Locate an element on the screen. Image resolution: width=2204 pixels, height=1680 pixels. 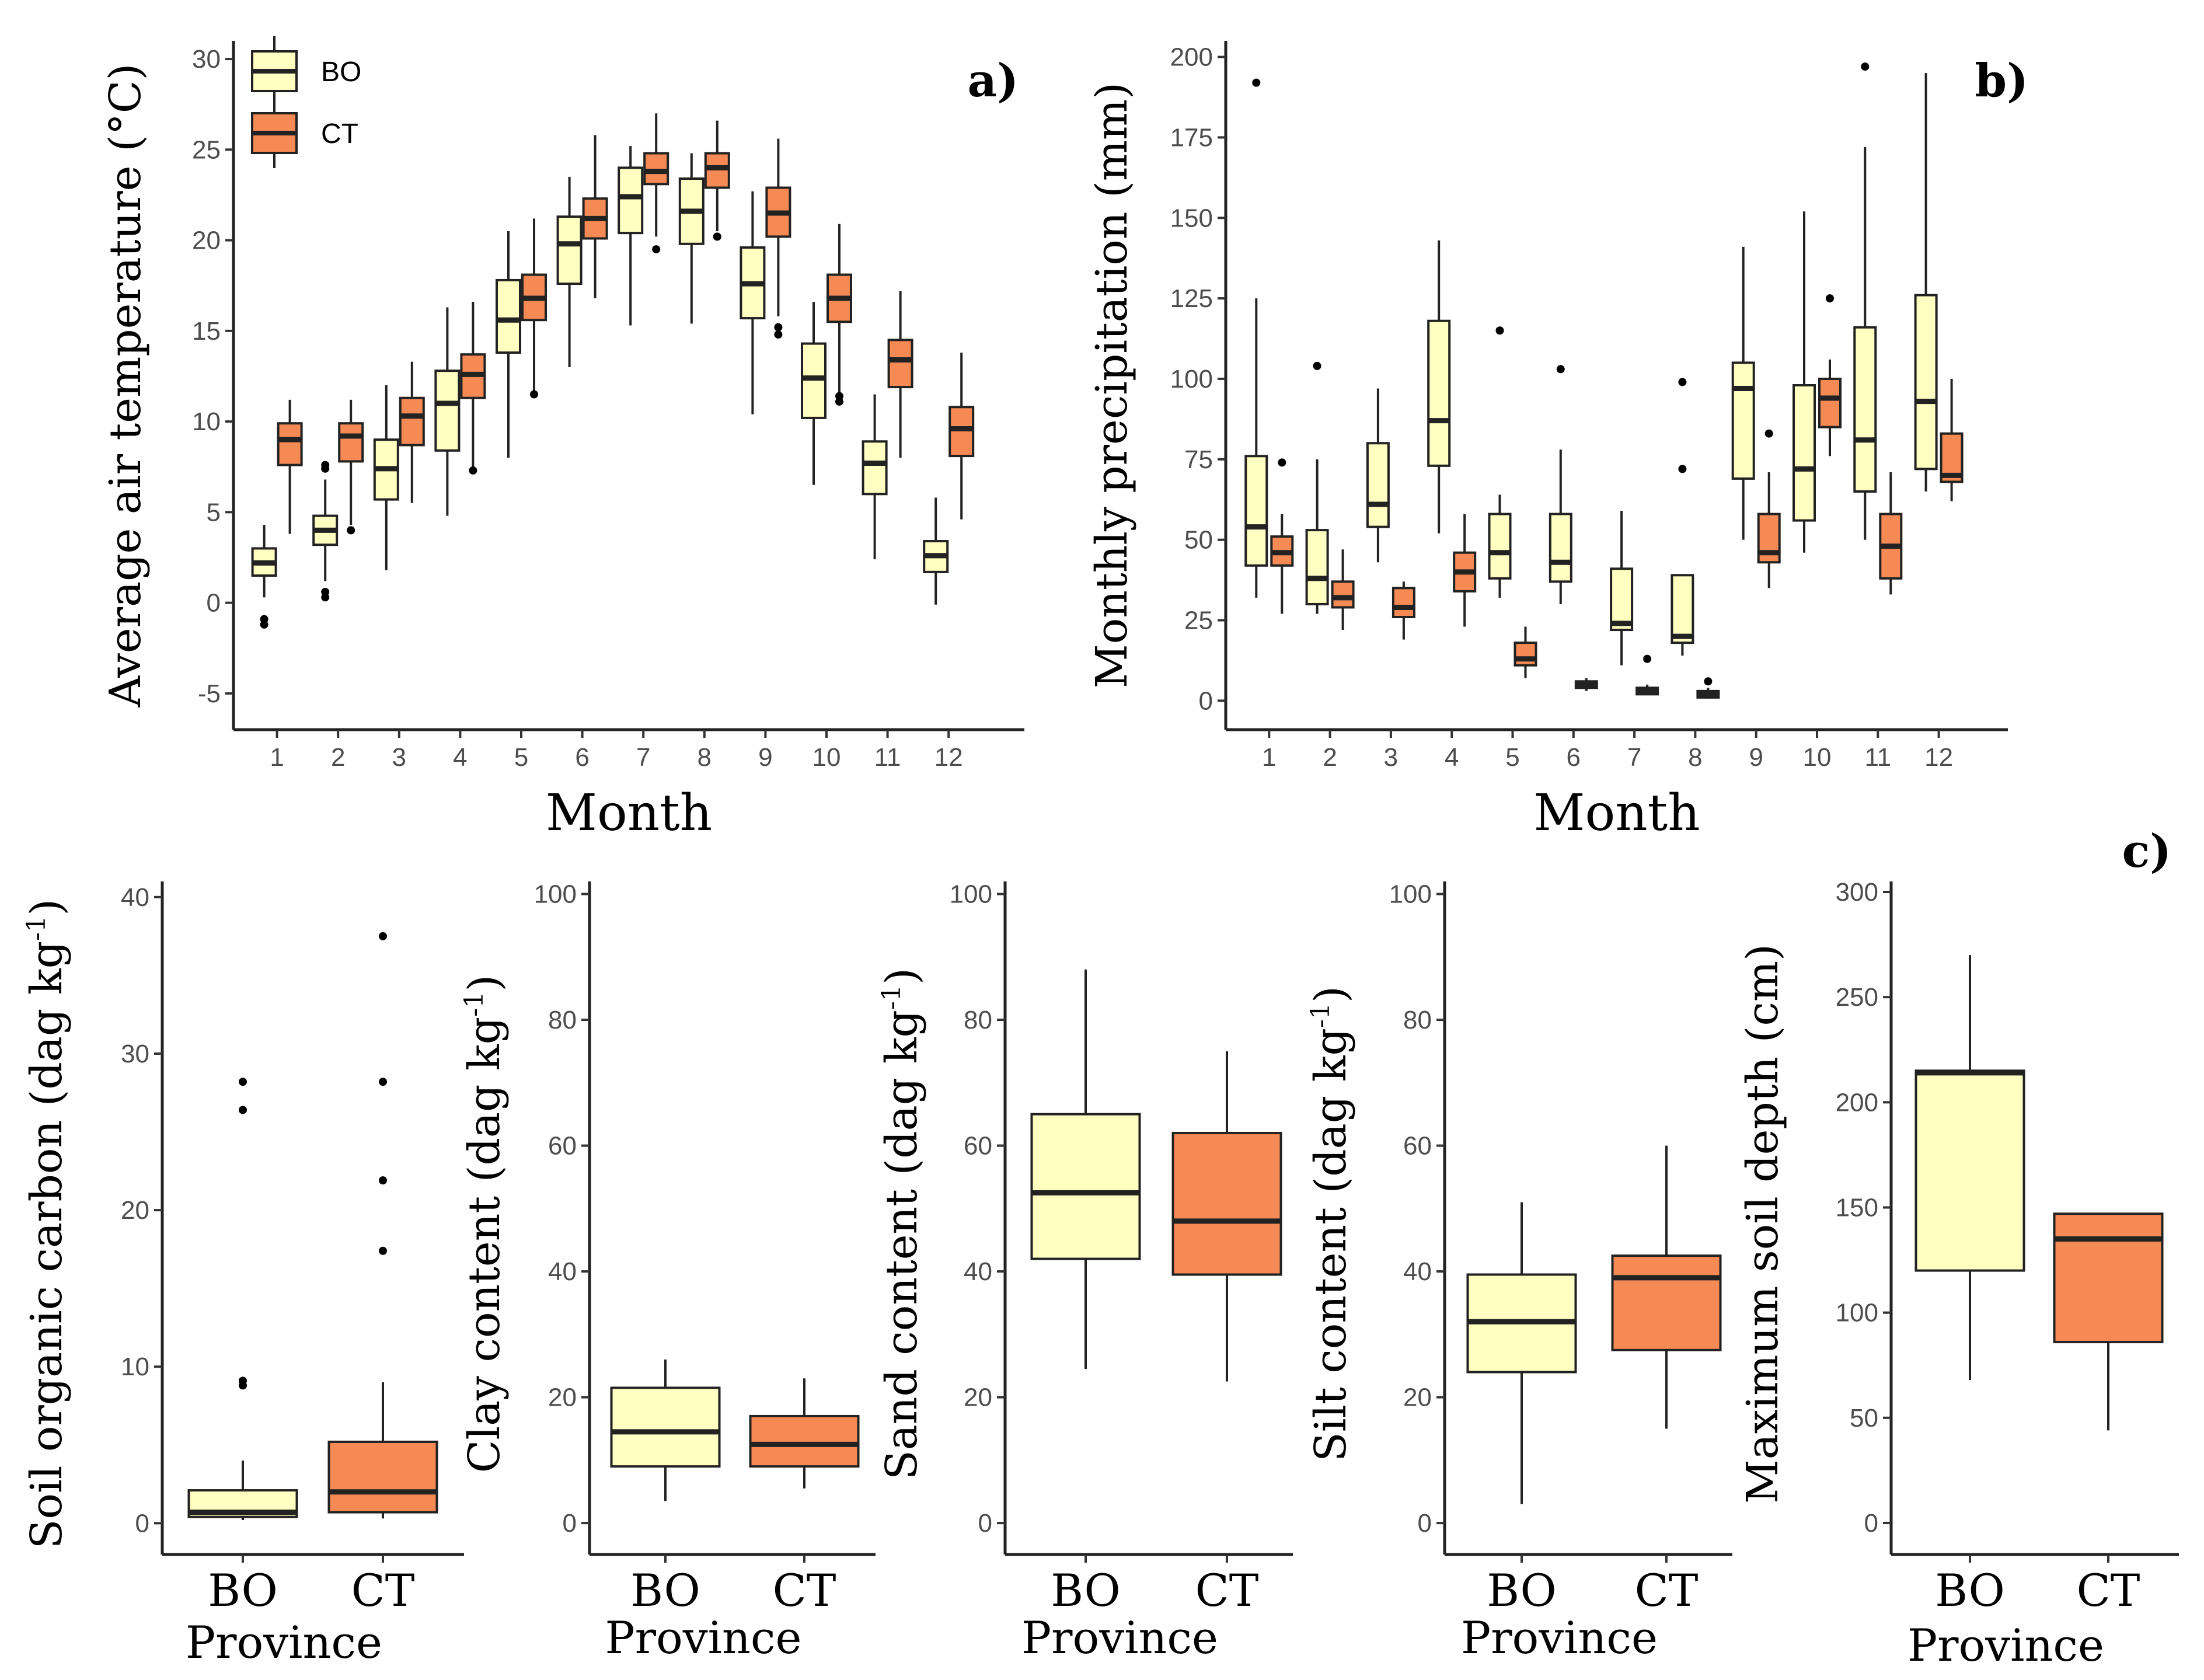
box-bo-month-5-box is located at coordinates (509, 316).